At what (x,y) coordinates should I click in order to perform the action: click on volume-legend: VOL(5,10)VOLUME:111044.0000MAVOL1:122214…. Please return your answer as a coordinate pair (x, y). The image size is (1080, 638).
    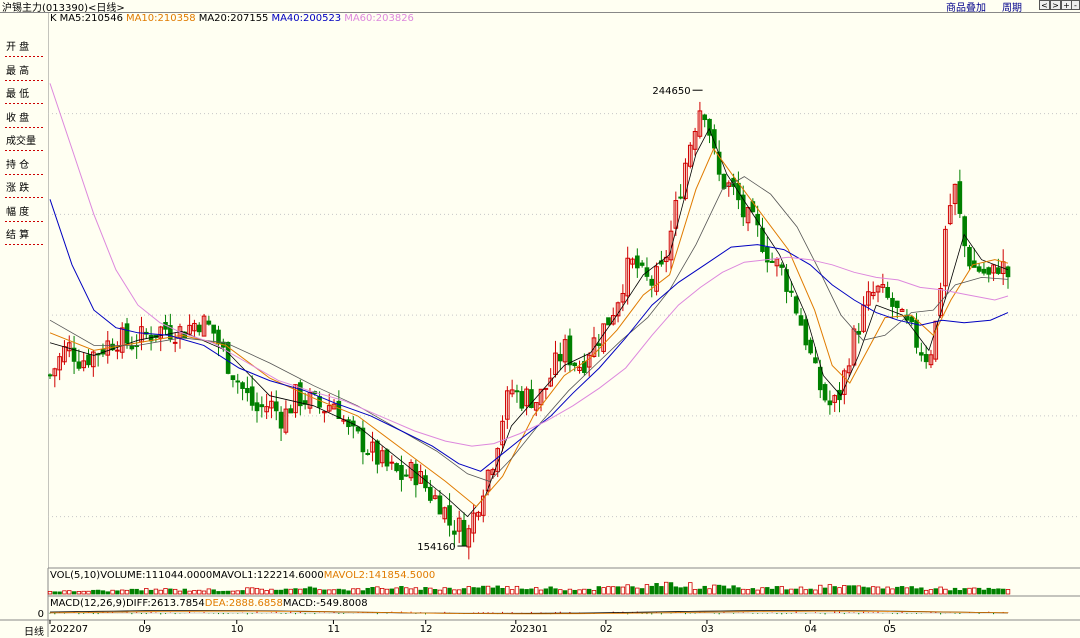
    Looking at the image, I should click on (242, 575).